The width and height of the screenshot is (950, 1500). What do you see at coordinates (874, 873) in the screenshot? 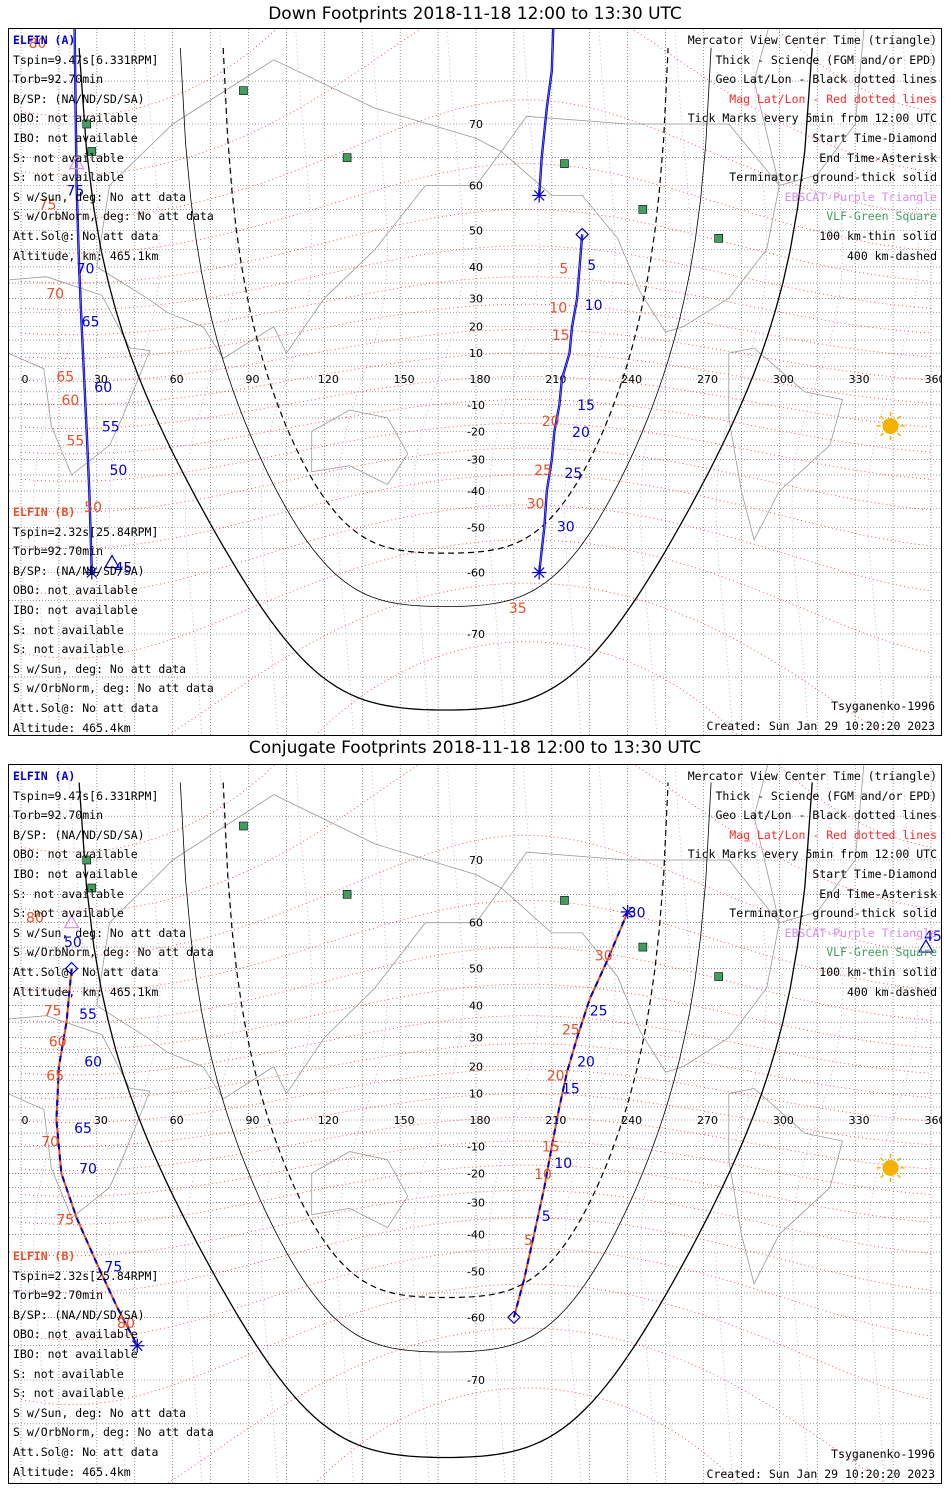
I see `legend-entry: Start Time-Diamond` at bounding box center [874, 873].